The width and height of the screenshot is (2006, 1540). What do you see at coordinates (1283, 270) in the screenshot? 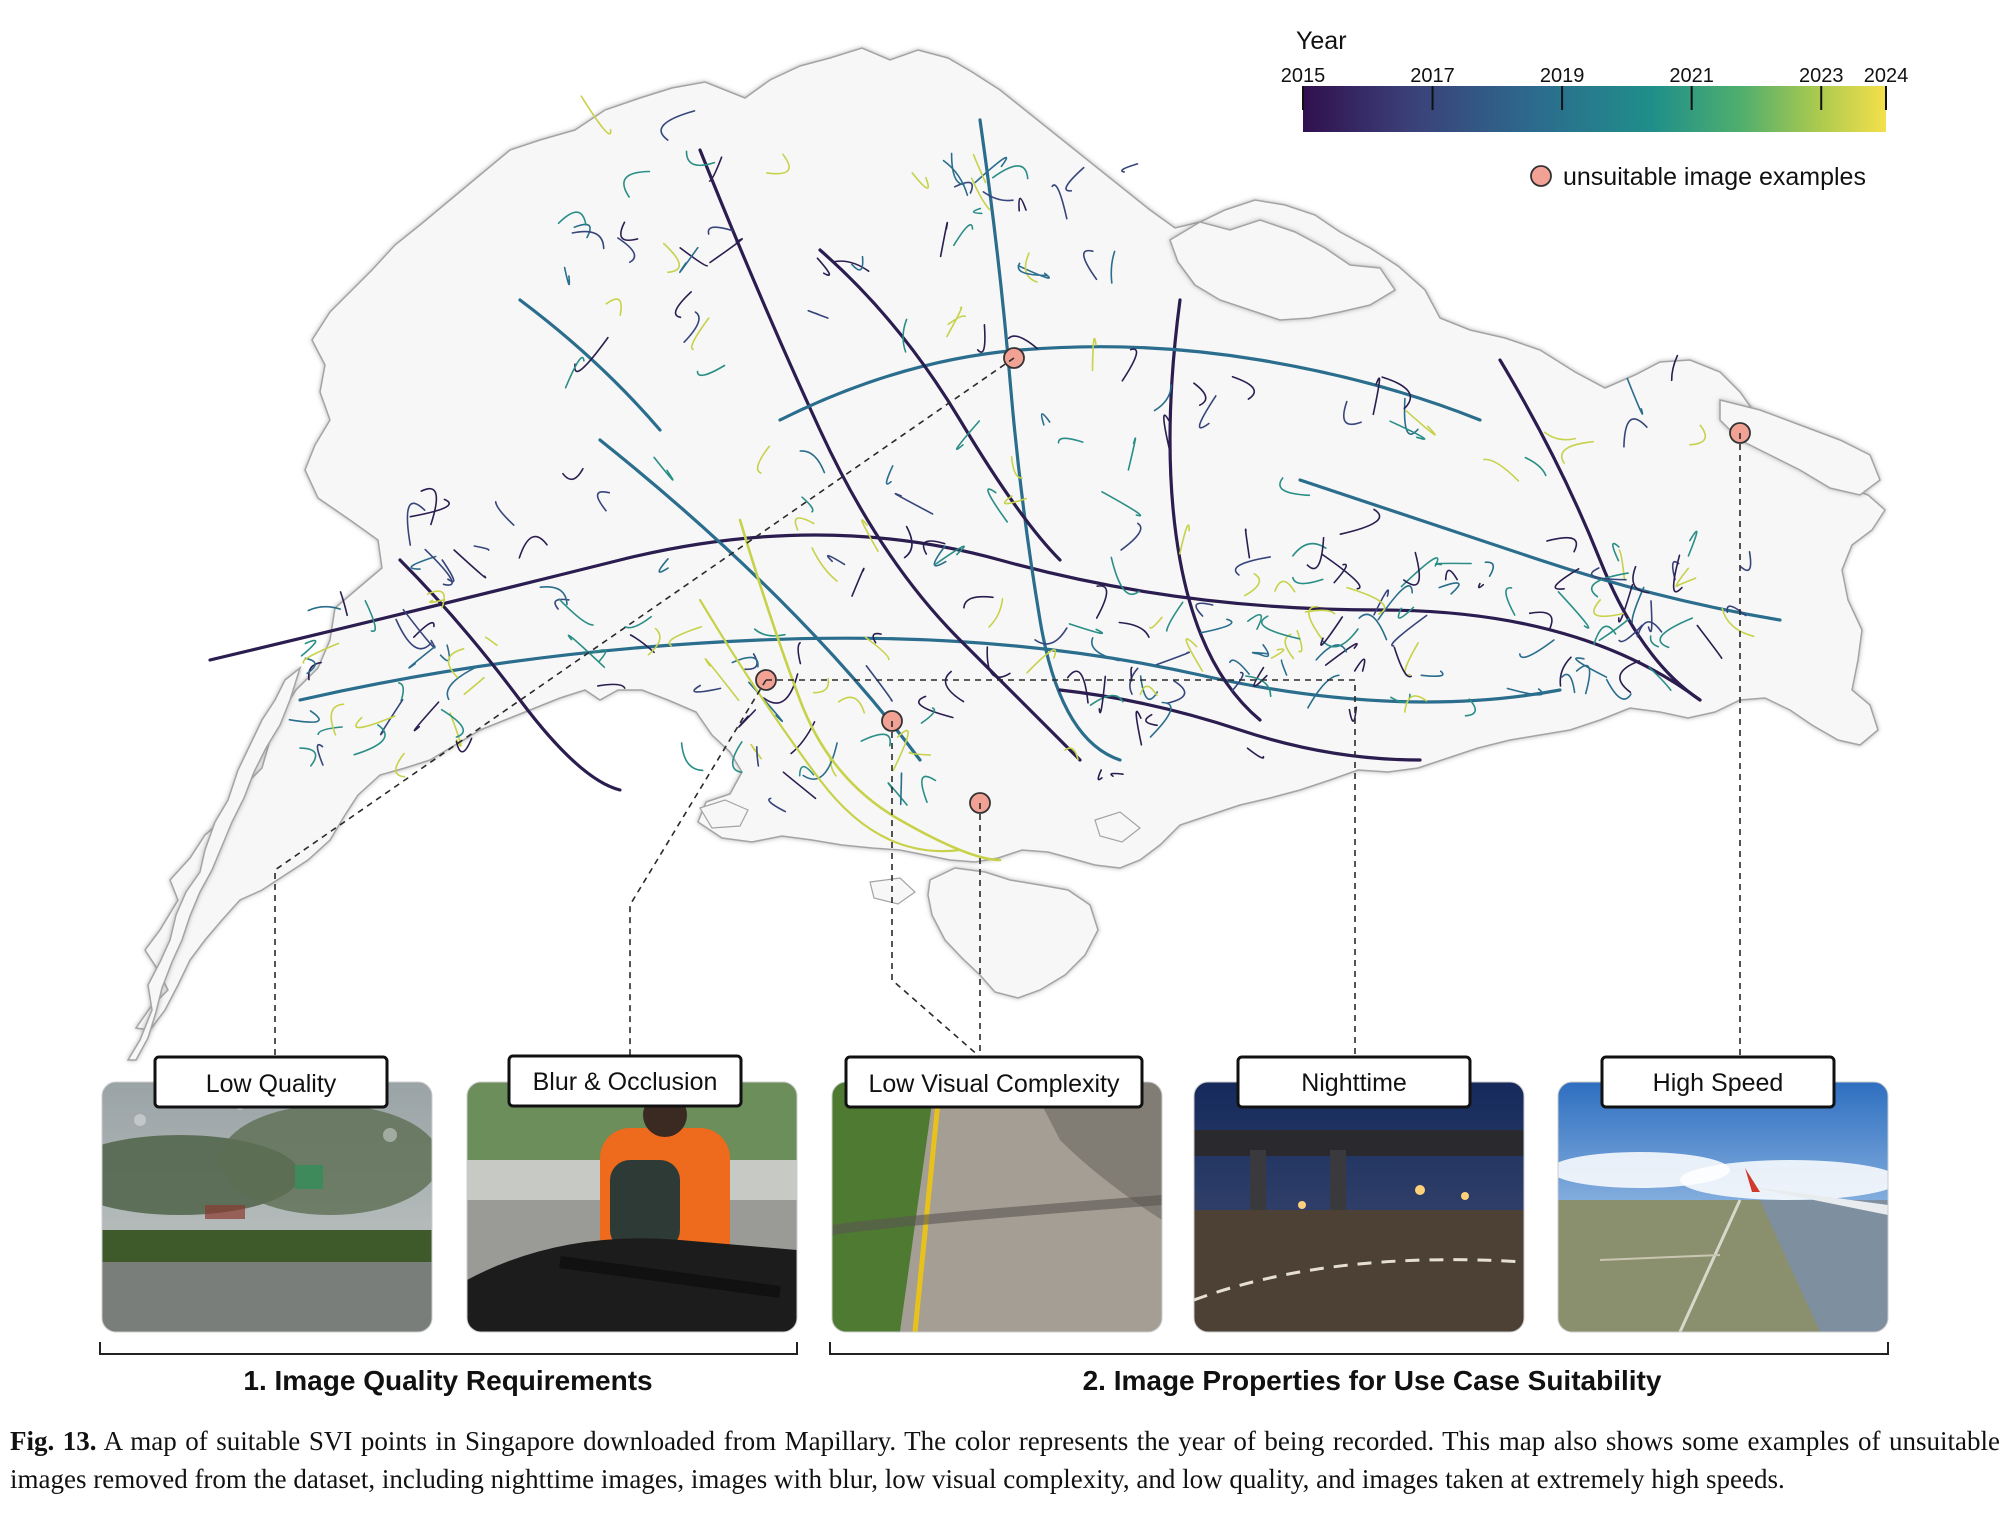
I see `ubin-land` at bounding box center [1283, 270].